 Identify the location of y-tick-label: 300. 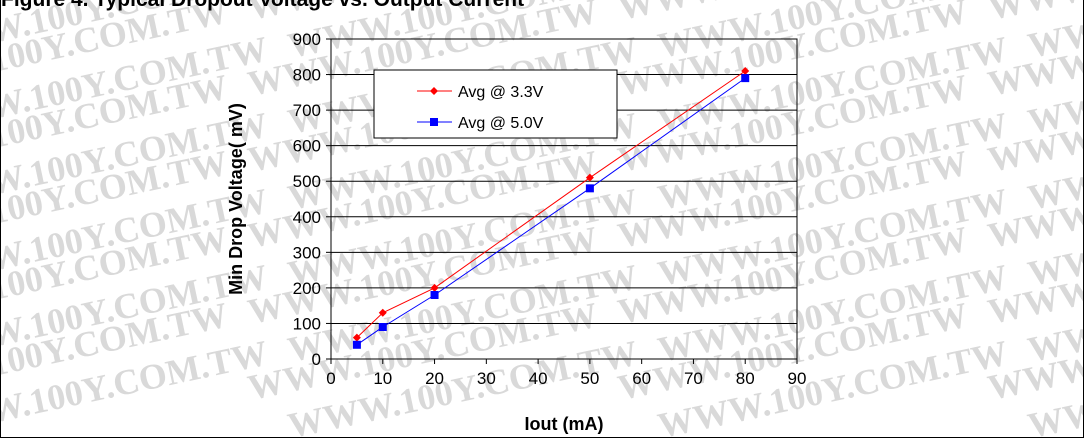
(307, 252).